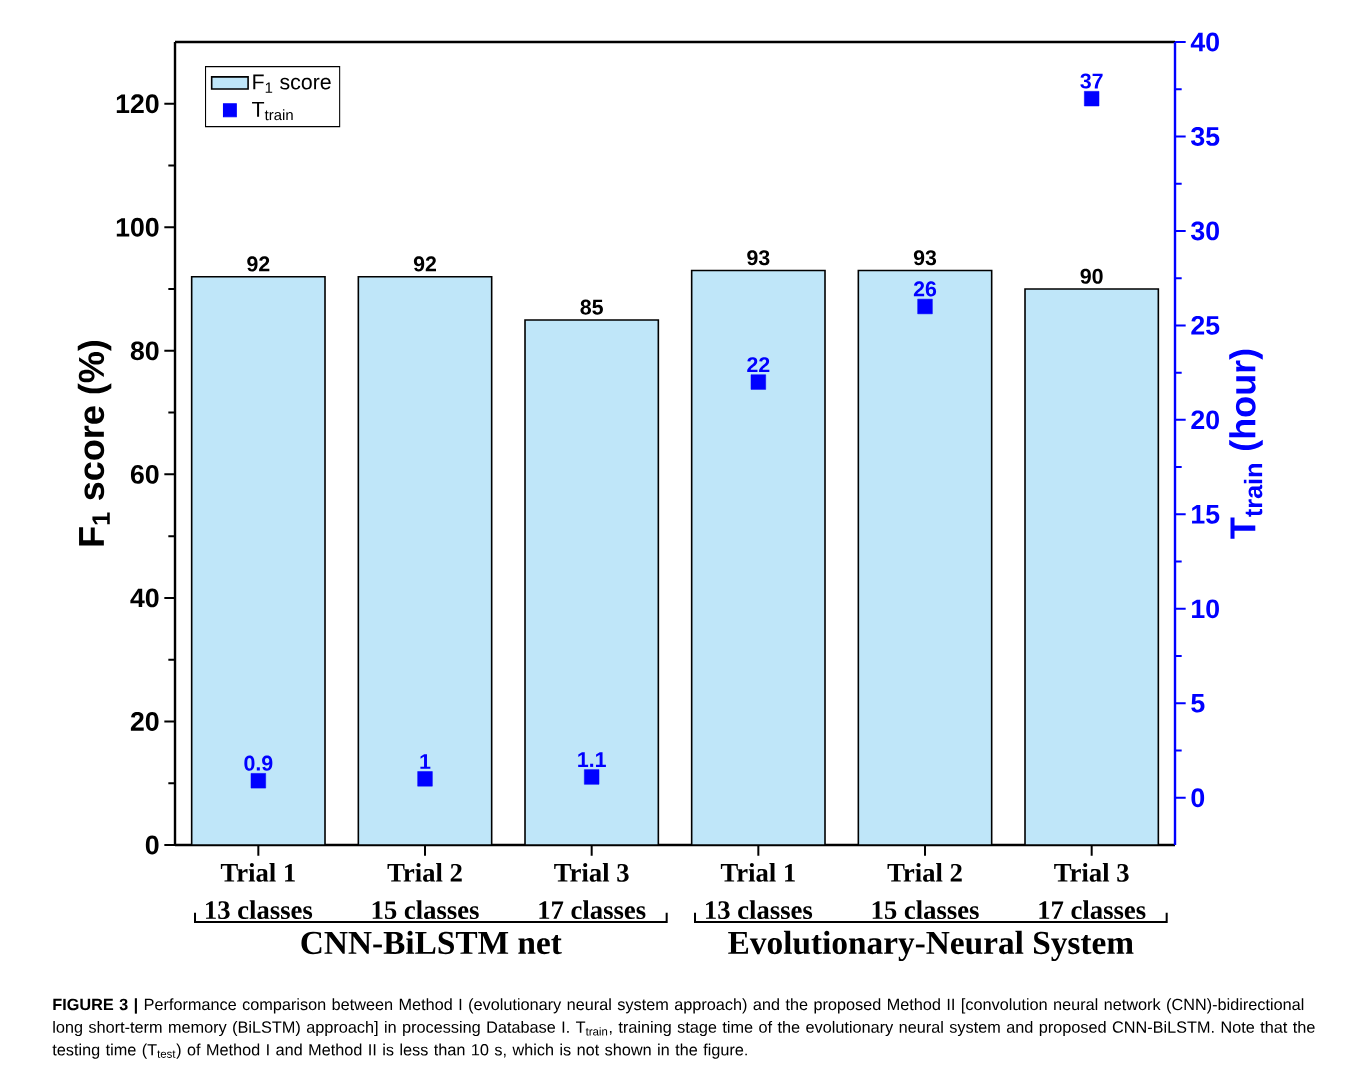 Image resolution: width=1349 pixels, height=1080 pixels. What do you see at coordinates (272, 111) in the screenshot?
I see `legend-label: T$_{train}$` at bounding box center [272, 111].